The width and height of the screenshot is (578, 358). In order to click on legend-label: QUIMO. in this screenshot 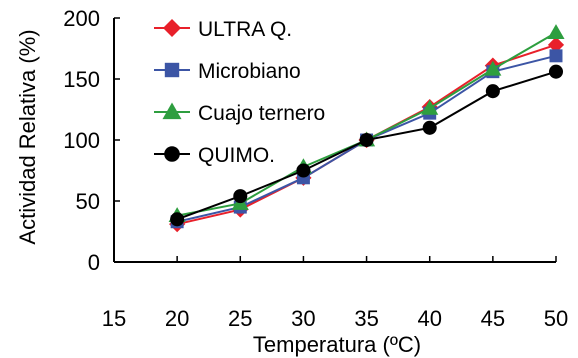, I will do `click(236, 155)`.